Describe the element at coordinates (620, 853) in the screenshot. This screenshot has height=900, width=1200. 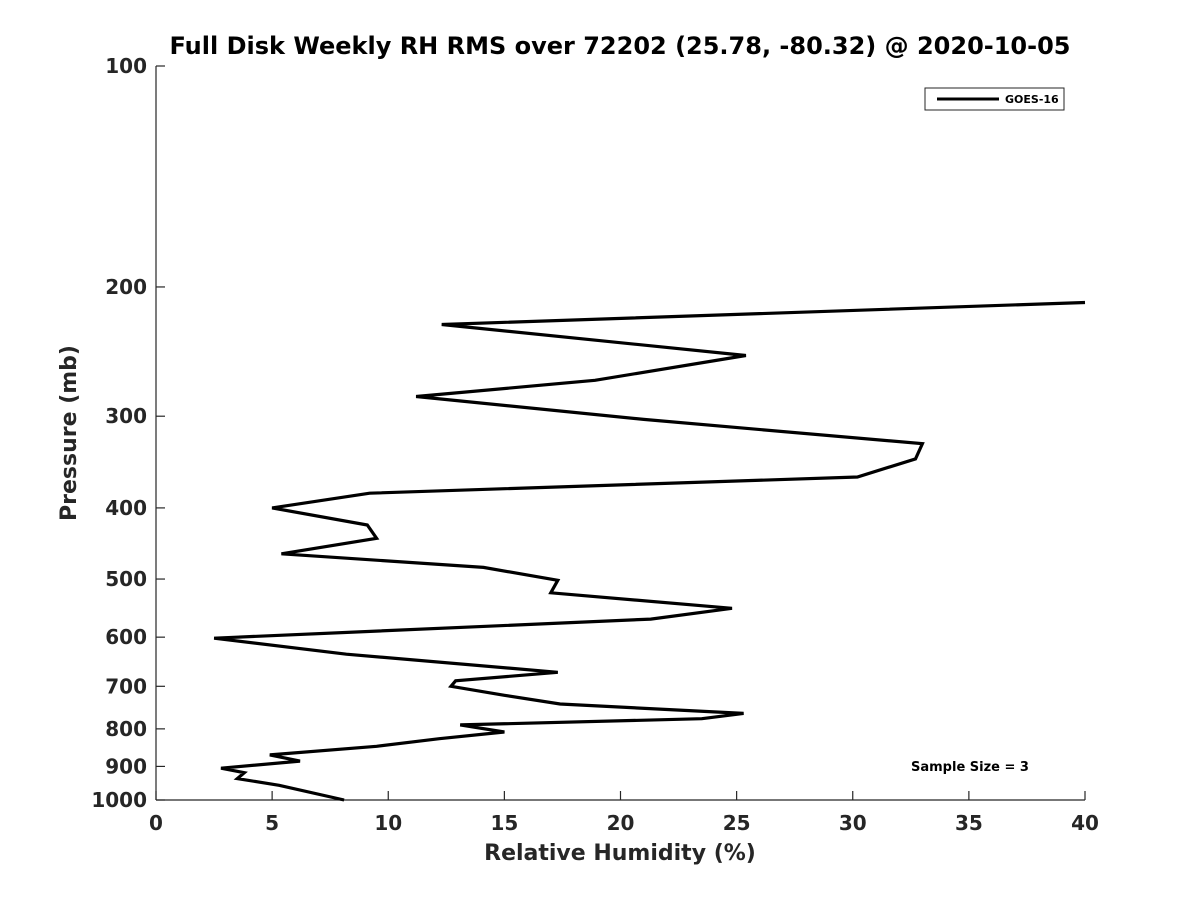
I see `x-axis-label: Relative Humidity (%)` at that location.